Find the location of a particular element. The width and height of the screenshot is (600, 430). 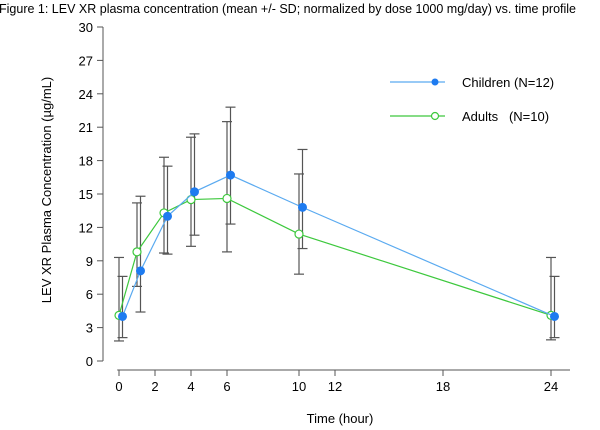

x-tick-label: 2 is located at coordinates (154, 386).